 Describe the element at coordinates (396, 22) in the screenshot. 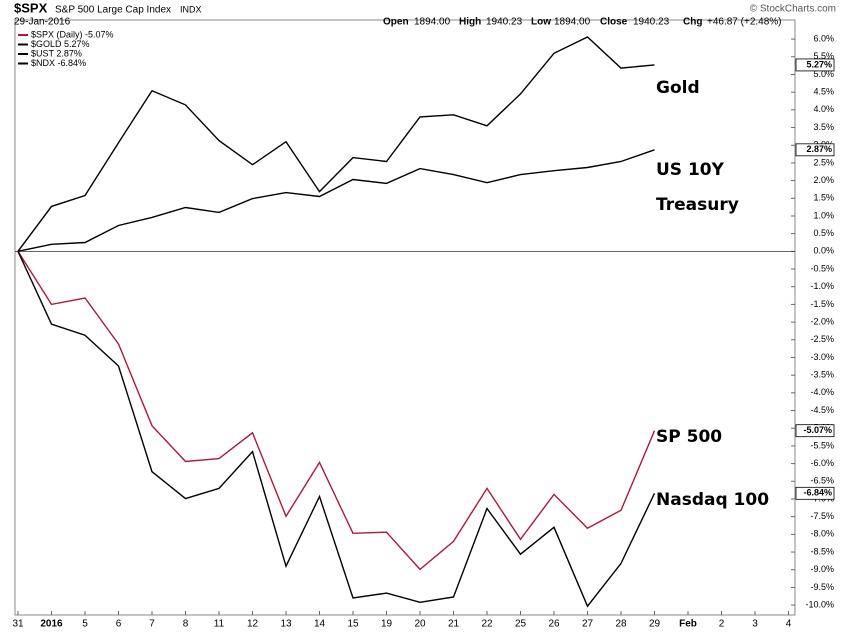

I see `open-label: Open` at that location.